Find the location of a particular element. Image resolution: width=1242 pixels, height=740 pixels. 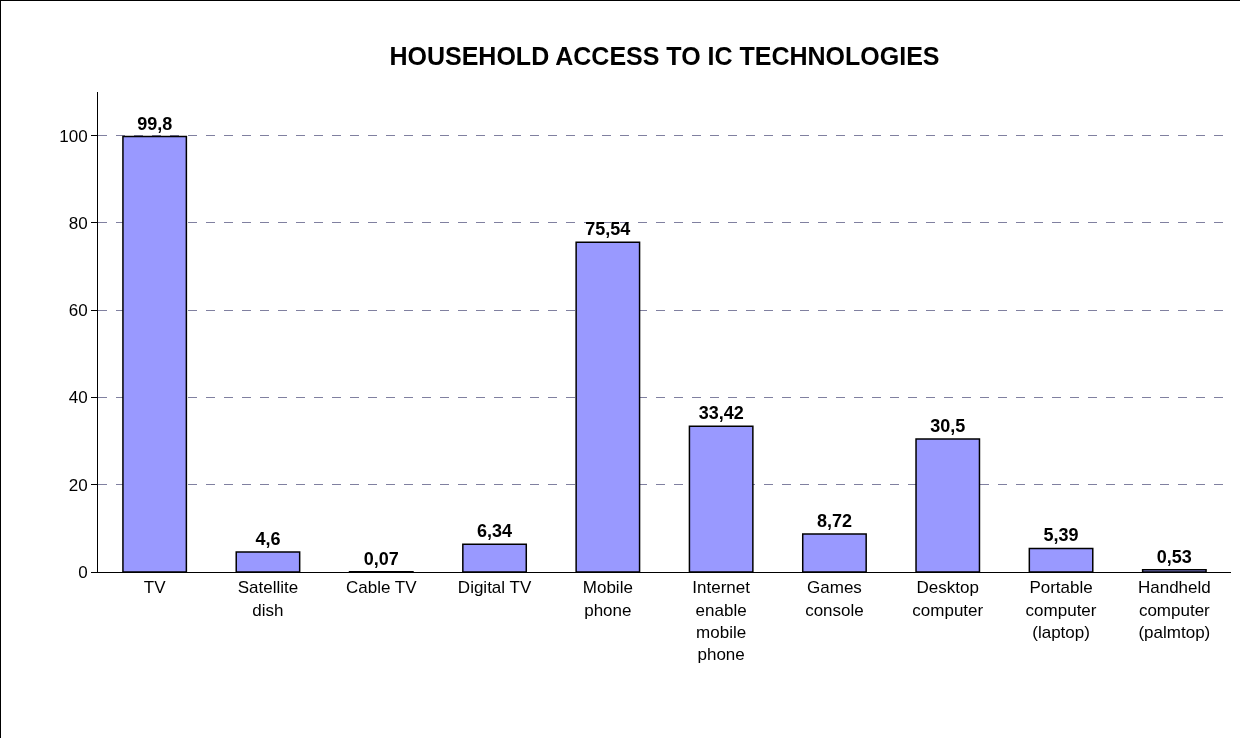

x-tick-label: Digital TV is located at coordinates (494, 588).